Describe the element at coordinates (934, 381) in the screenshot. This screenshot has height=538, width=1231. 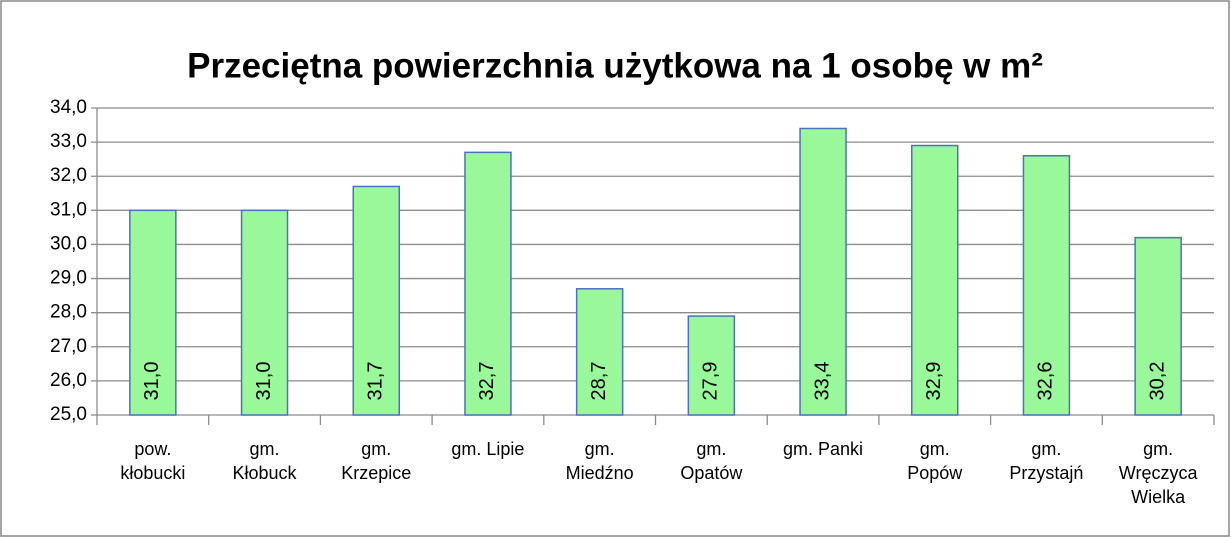
I see `data-label: 32,9` at that location.